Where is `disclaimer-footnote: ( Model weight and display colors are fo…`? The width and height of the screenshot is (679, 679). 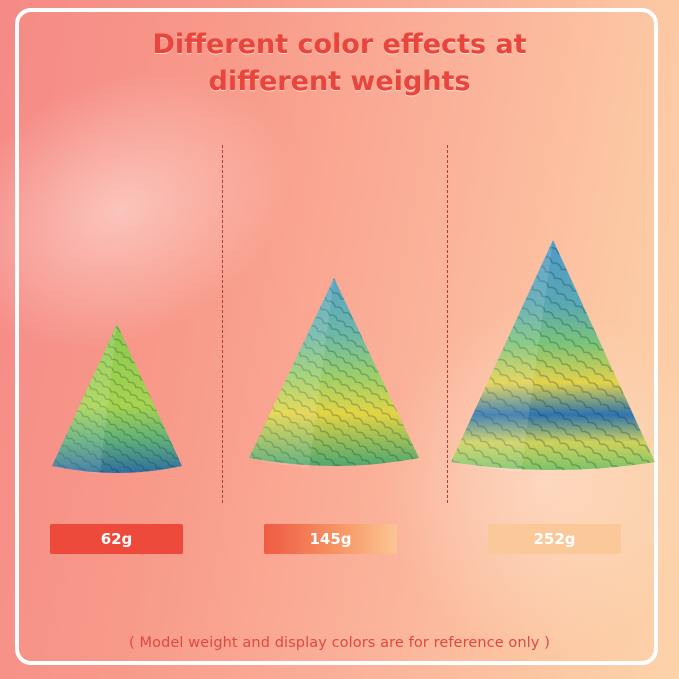
disclaimer-footnote: ( Model weight and display colors are fo… is located at coordinates (339, 643).